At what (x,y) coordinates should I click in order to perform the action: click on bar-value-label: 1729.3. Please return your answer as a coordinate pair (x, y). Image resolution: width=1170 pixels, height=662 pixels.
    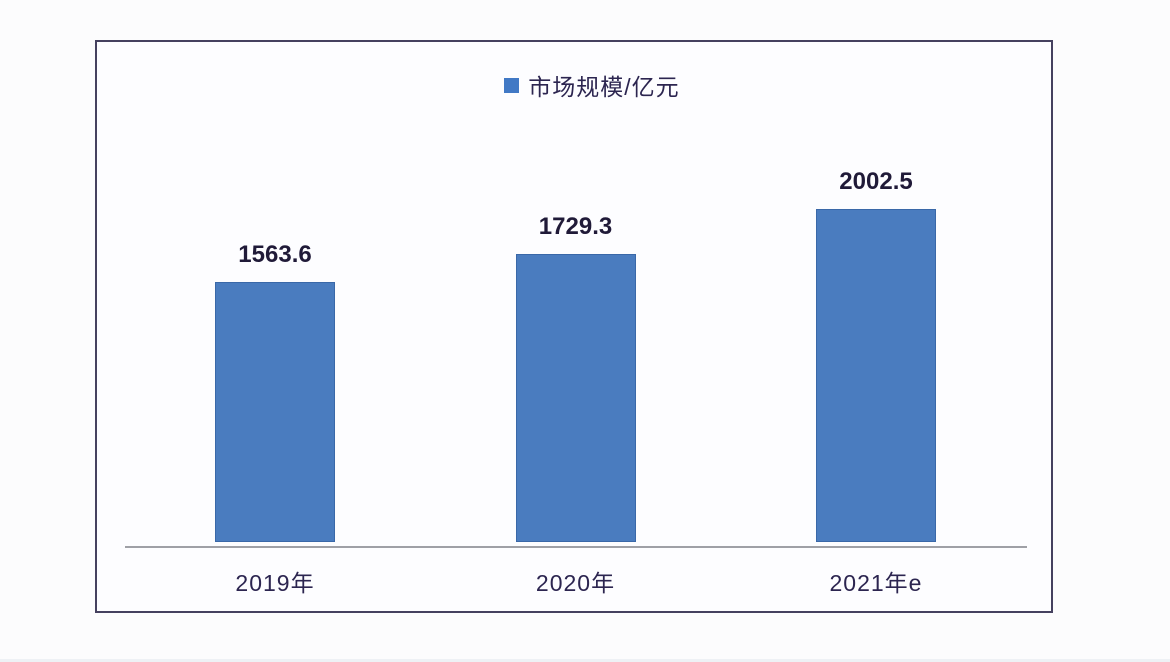
    Looking at the image, I should click on (575, 226).